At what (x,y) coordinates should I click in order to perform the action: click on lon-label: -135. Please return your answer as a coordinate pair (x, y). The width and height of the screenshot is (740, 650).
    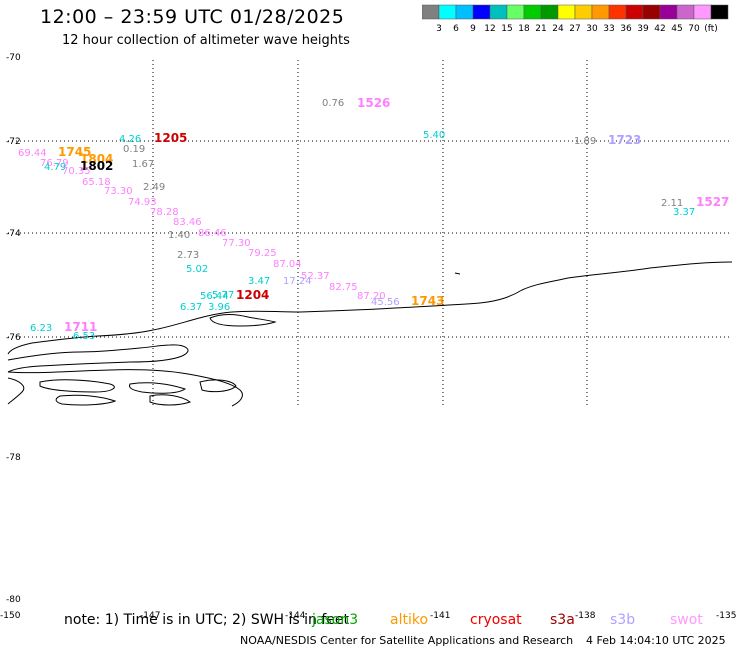
    Looking at the image, I should click on (726, 616).